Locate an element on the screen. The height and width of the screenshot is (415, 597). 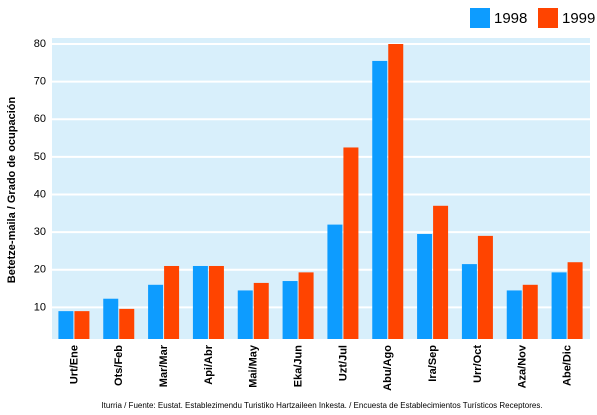
x-tick-label: Urt/Ene is located at coordinates (74, 364).